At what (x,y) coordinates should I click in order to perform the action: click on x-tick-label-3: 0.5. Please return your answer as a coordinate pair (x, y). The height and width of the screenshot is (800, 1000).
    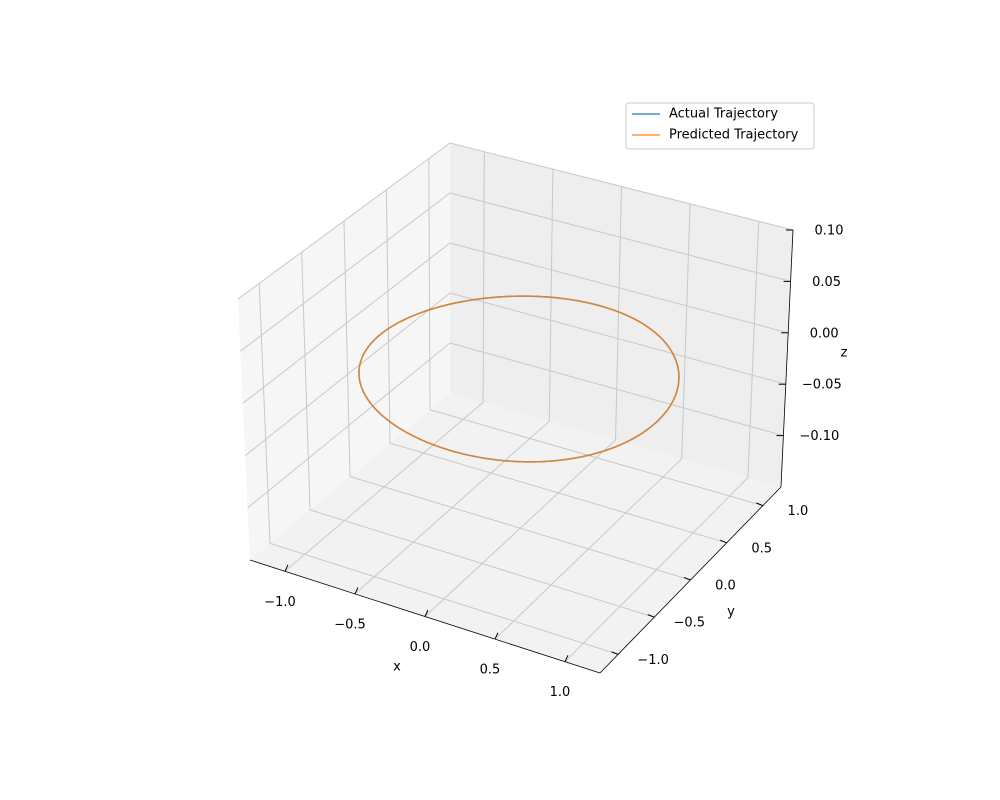
    Looking at the image, I should click on (490, 670).